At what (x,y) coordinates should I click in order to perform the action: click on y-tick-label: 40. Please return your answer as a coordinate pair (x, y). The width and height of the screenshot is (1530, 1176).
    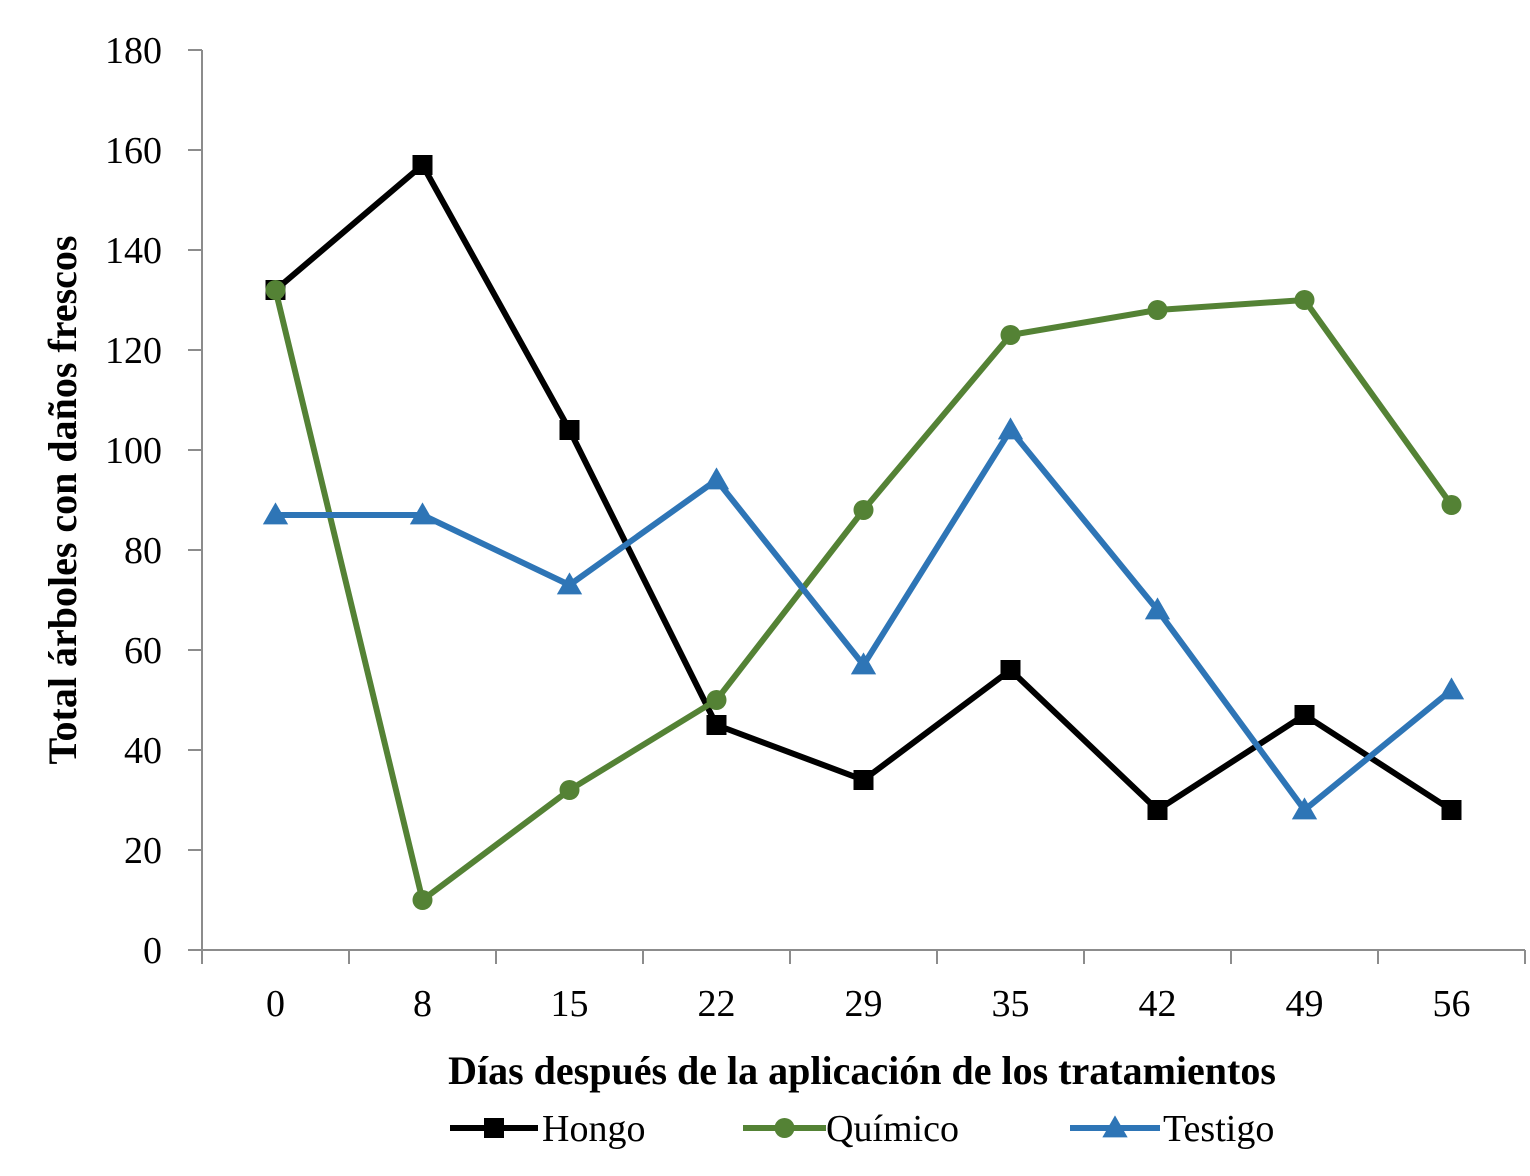
    Looking at the image, I should click on (143, 751).